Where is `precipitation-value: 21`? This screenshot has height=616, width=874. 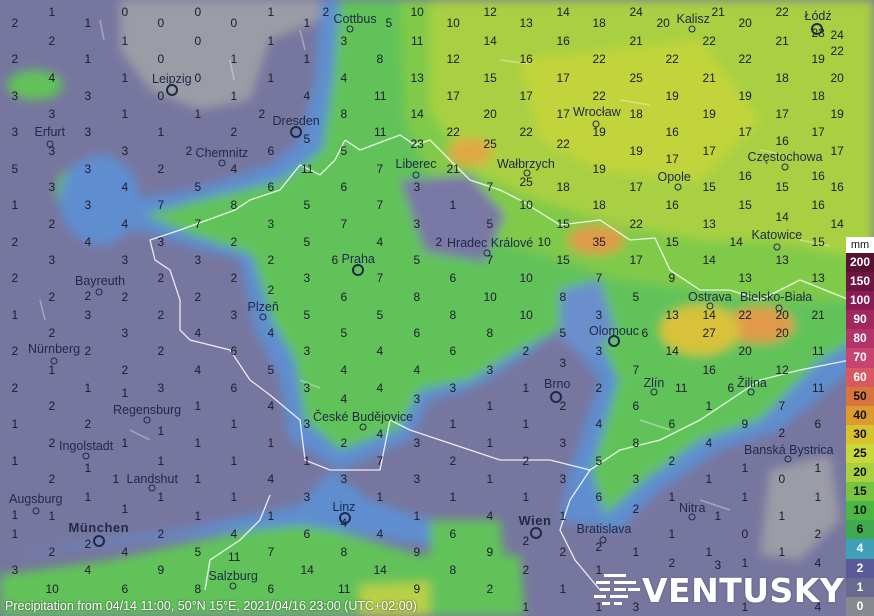 precipitation-value: 21 is located at coordinates (453, 168).